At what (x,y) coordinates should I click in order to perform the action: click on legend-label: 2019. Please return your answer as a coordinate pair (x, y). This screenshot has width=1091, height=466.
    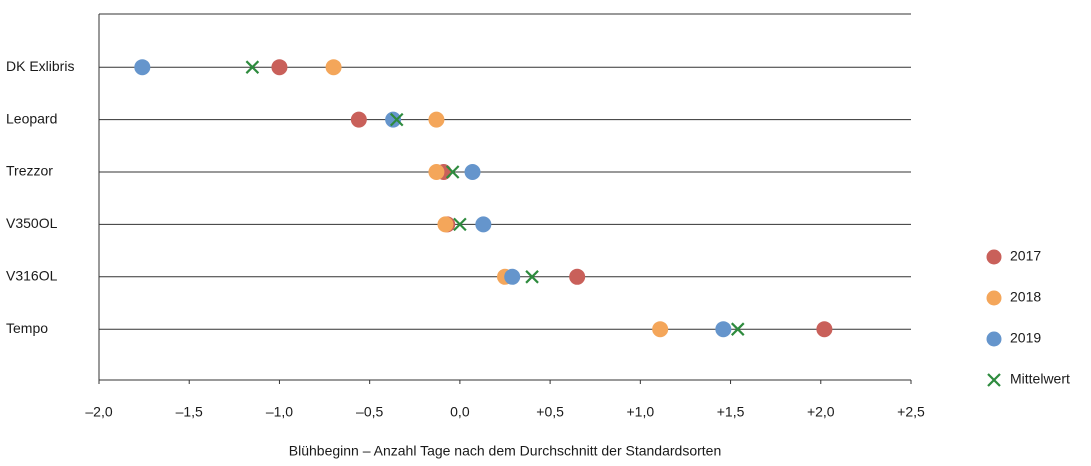
    Looking at the image, I should click on (1025, 338).